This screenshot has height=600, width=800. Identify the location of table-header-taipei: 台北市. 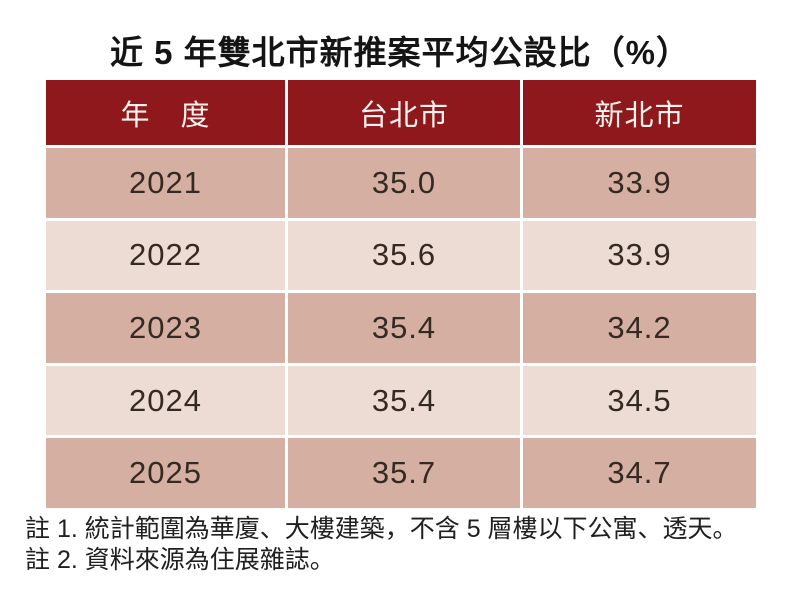
(404, 112).